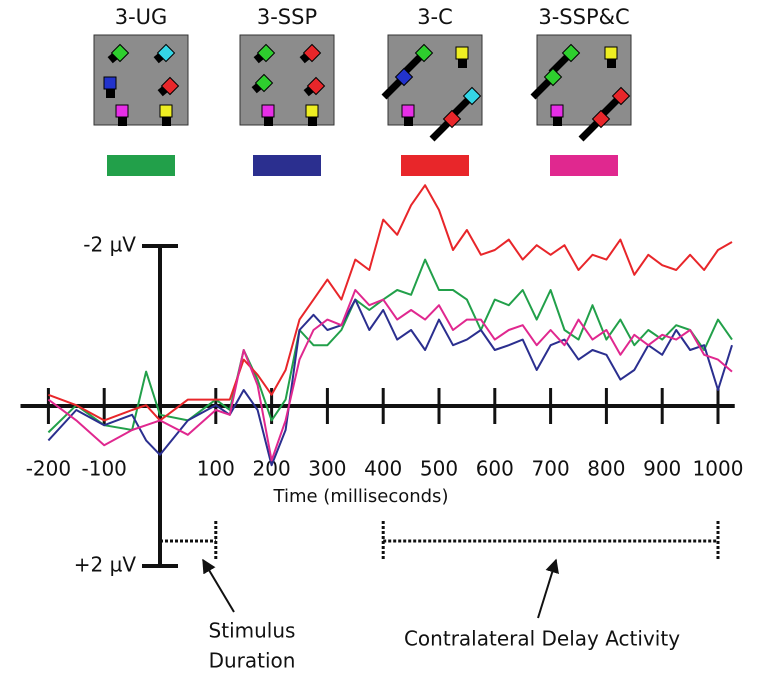  Describe the element at coordinates (361, 496) in the screenshot. I see `x-axis-label: Time (milliseconds)` at that location.